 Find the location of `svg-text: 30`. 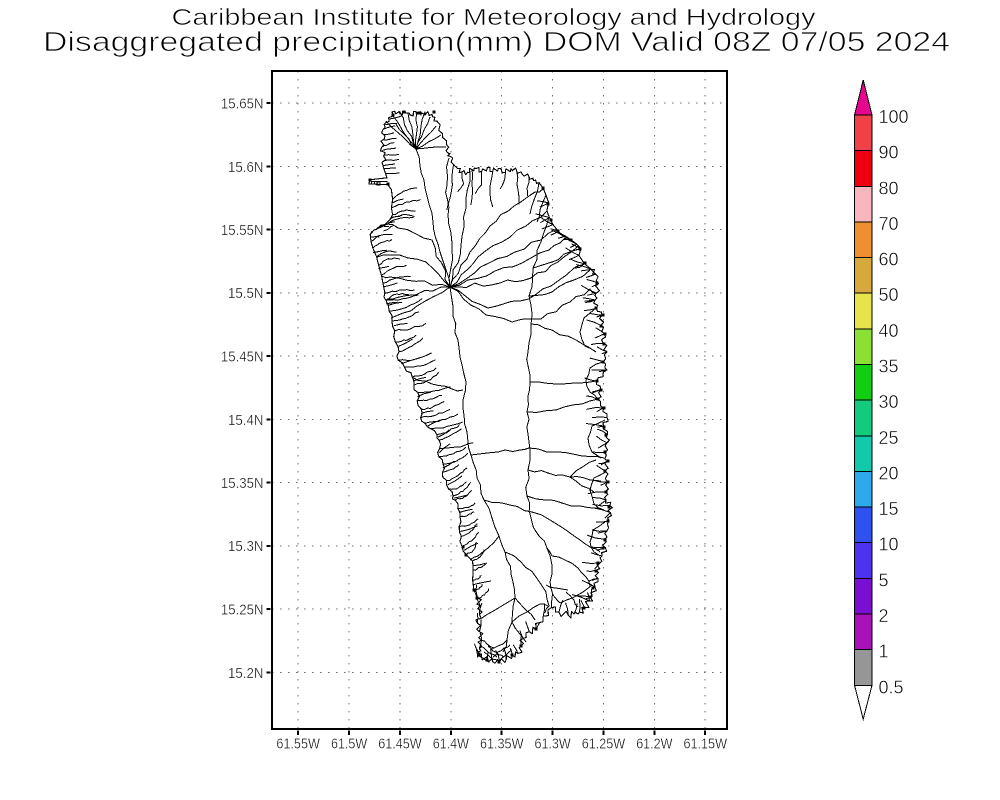

svg-text: 30 is located at coordinates (889, 402).